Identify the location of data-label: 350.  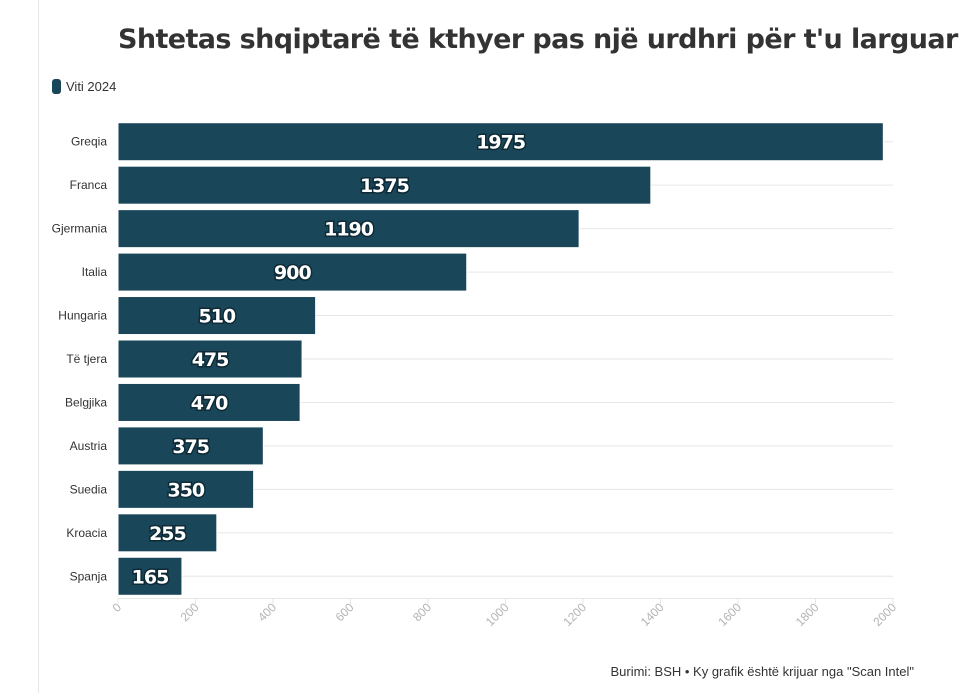
(185, 490).